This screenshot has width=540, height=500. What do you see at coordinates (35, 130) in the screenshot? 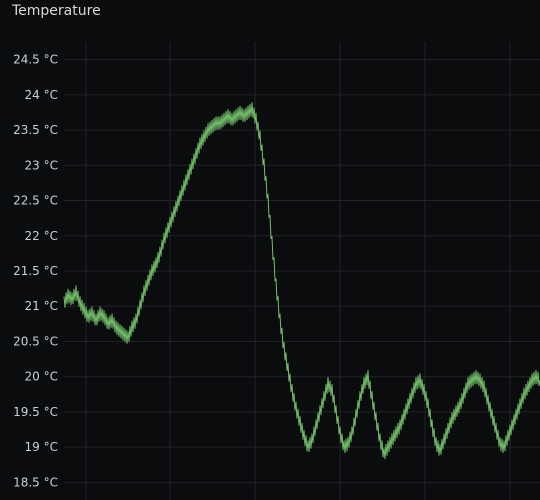
I see `y-tick-label: 23.5 °C` at bounding box center [35, 130].